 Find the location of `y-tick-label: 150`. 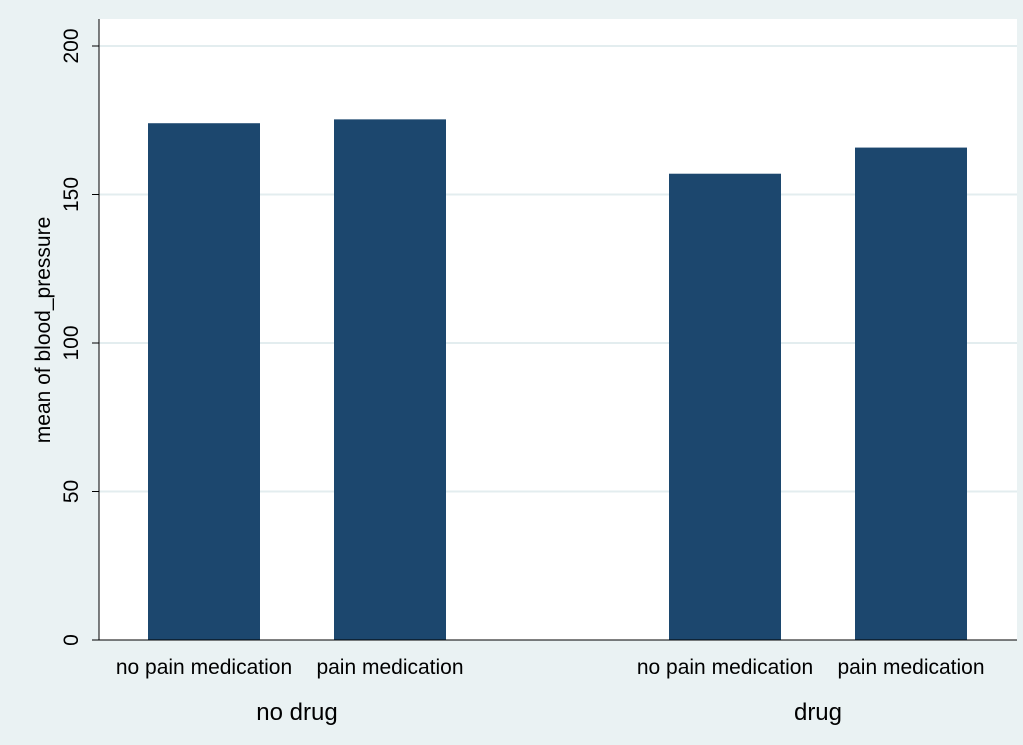

y-tick-label: 150 is located at coordinates (71, 194).